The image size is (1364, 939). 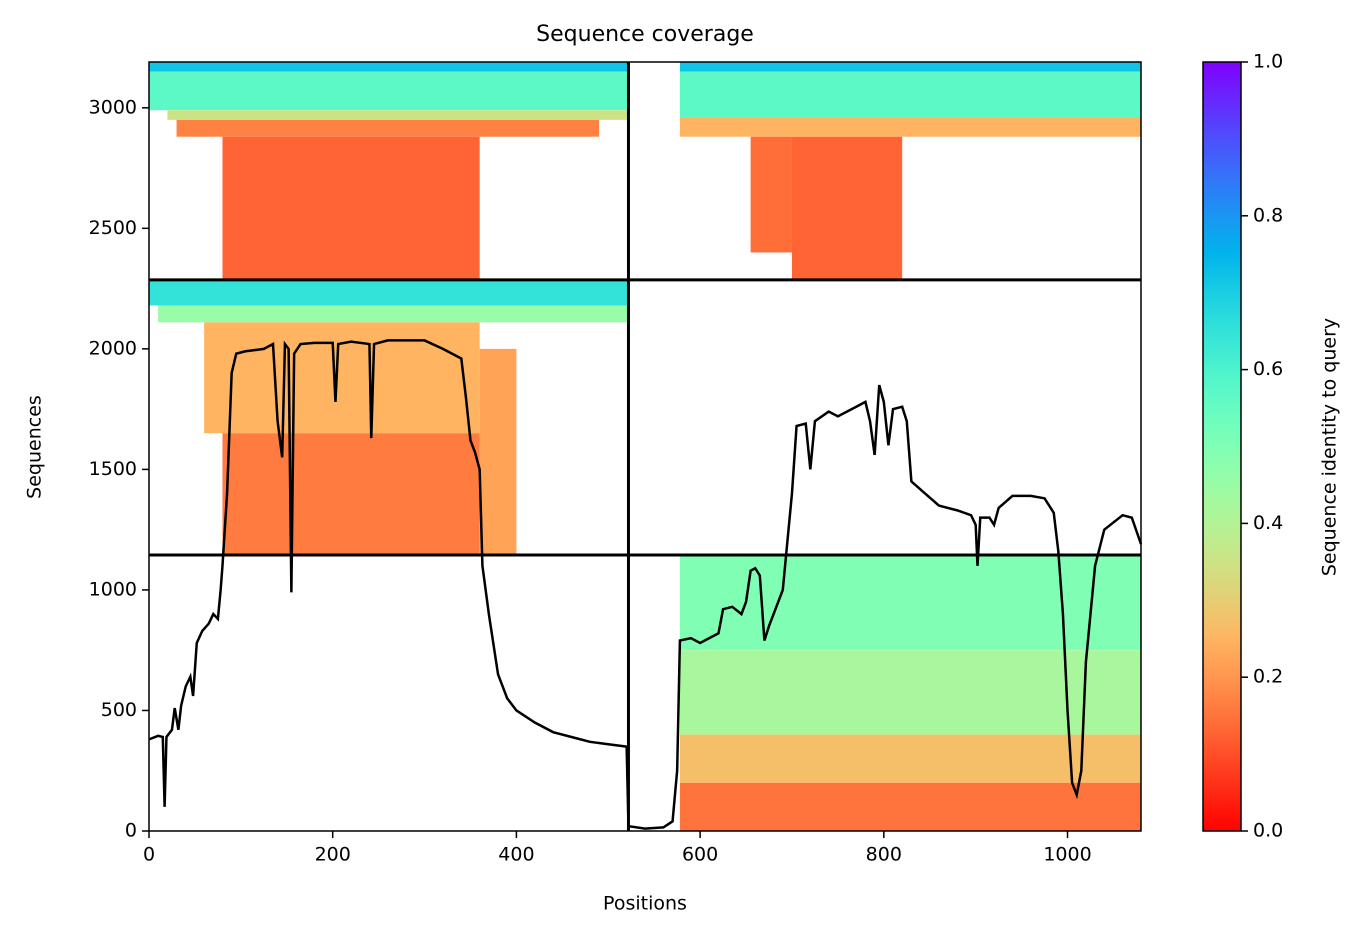 What do you see at coordinates (1268, 215) in the screenshot?
I see `colorbar-tick-label: 0.8` at bounding box center [1268, 215].